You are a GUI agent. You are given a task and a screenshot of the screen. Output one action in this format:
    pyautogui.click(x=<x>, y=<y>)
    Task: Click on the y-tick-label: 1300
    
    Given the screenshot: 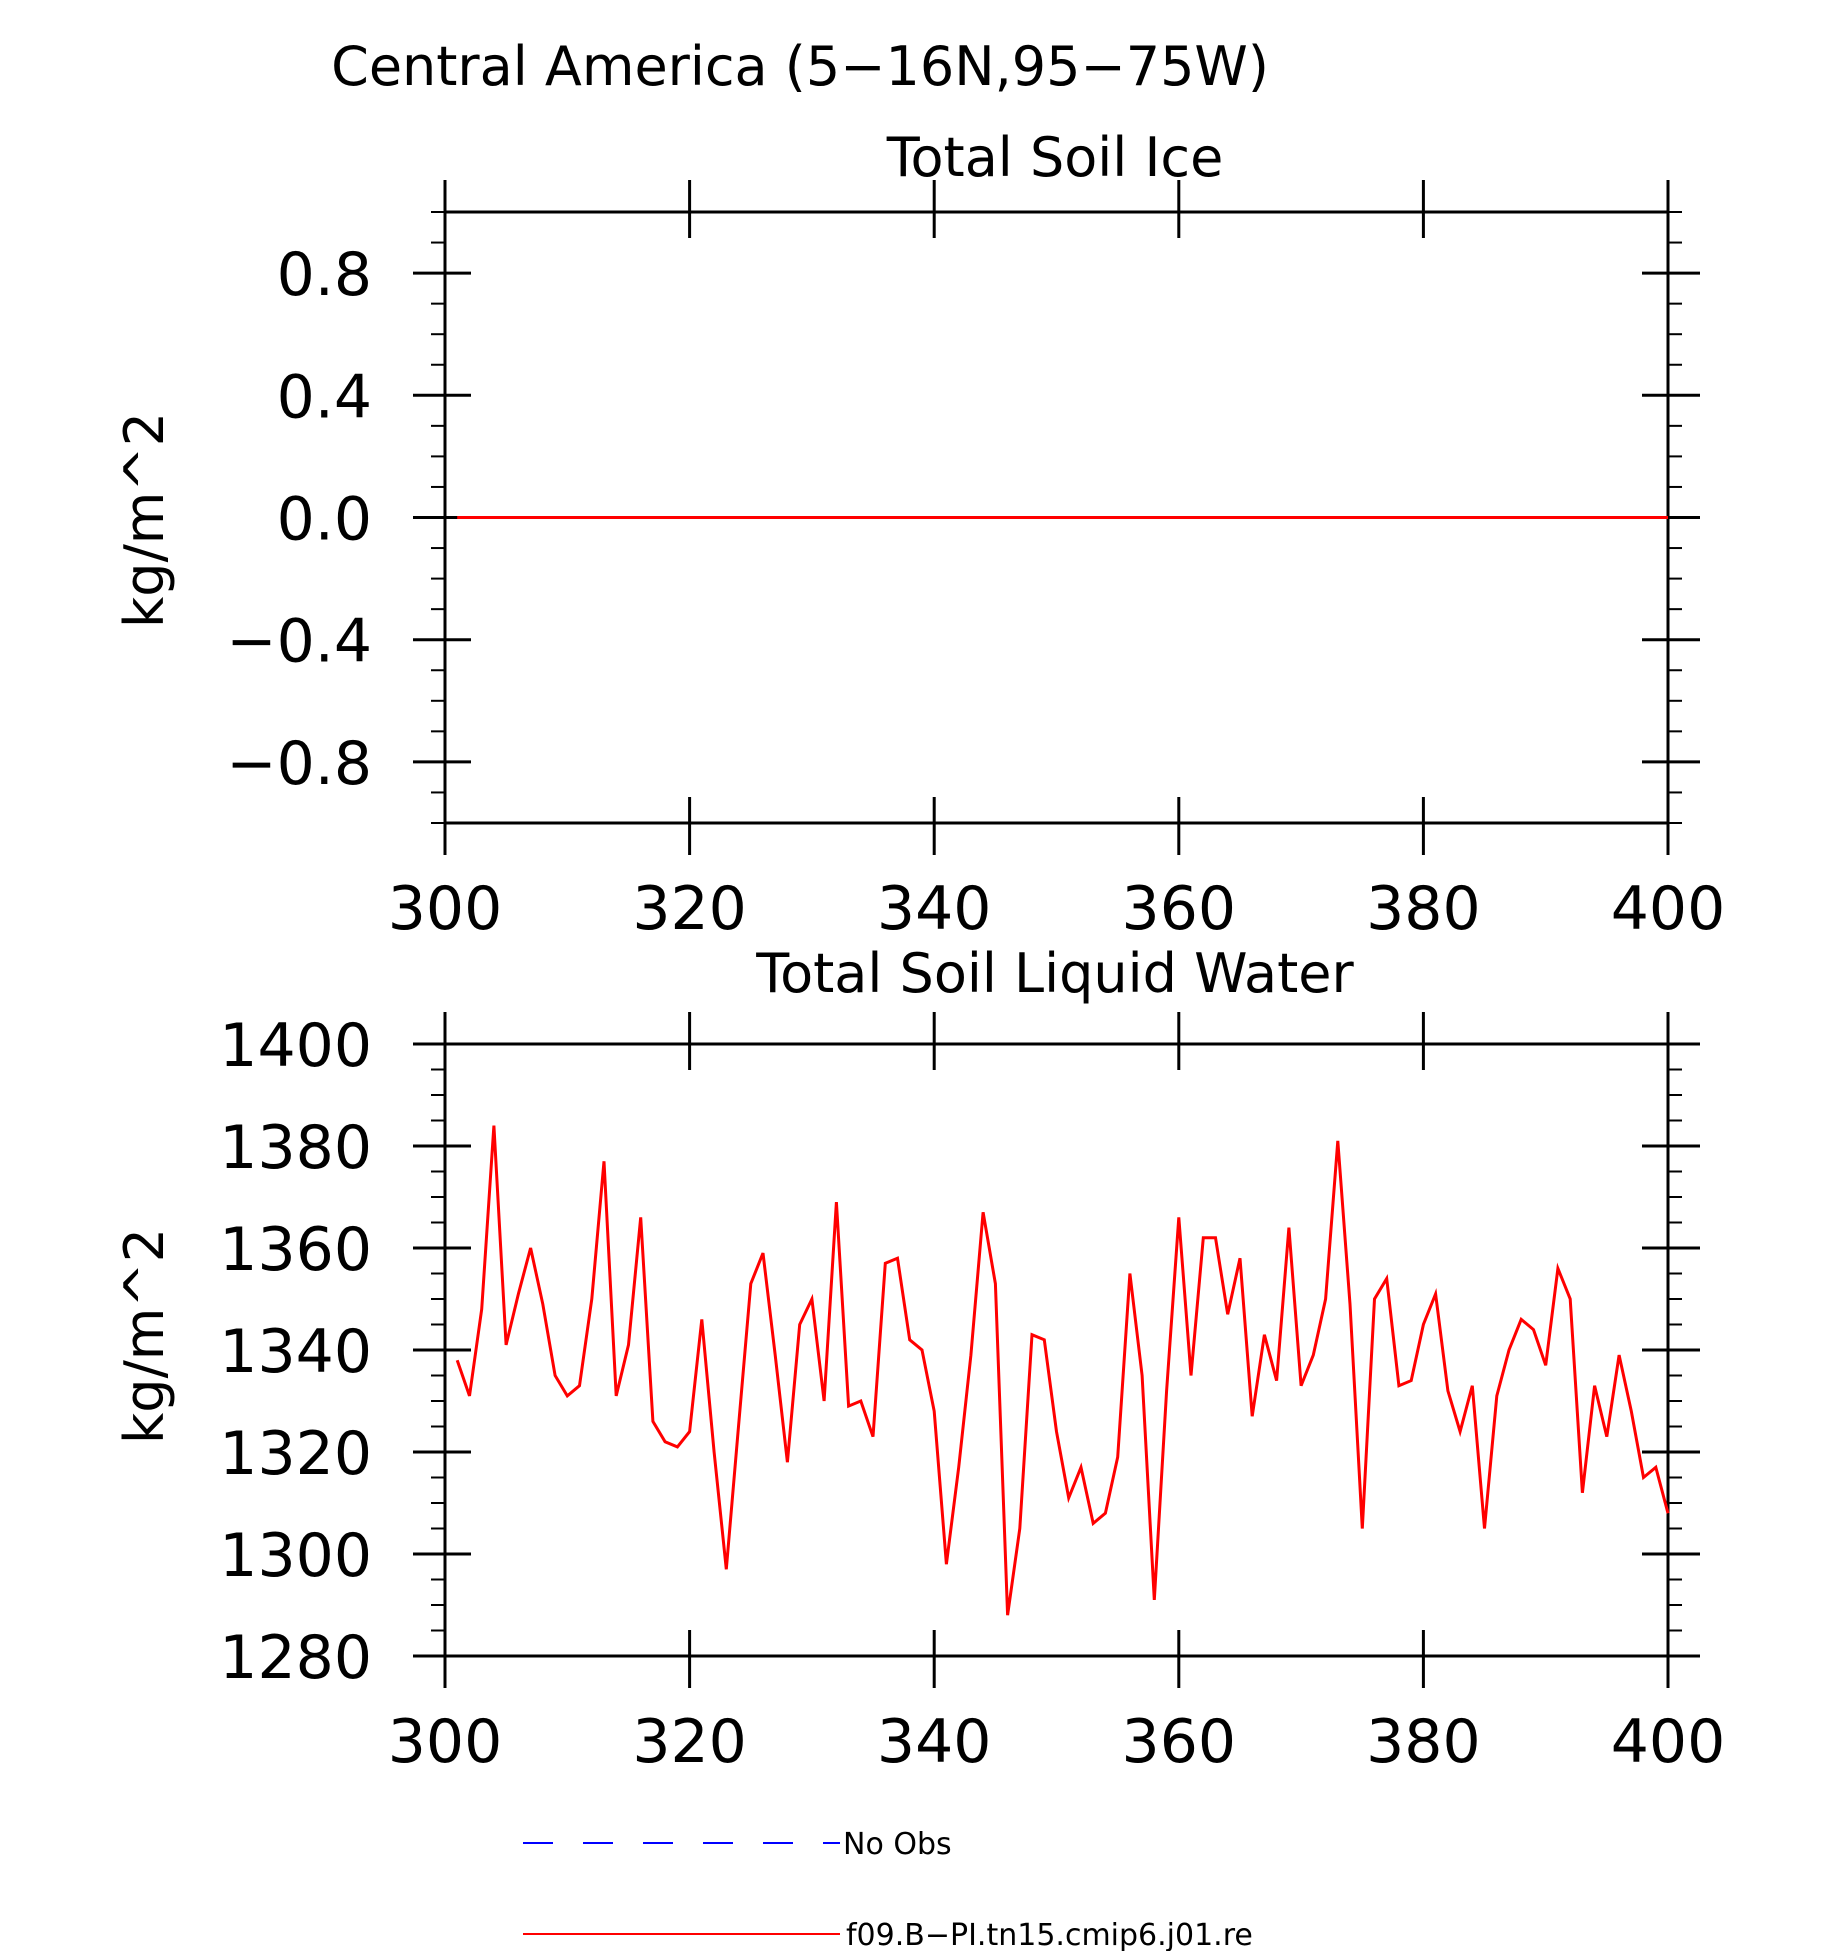 What is the action you would take?
    pyautogui.click(x=295, y=1556)
    